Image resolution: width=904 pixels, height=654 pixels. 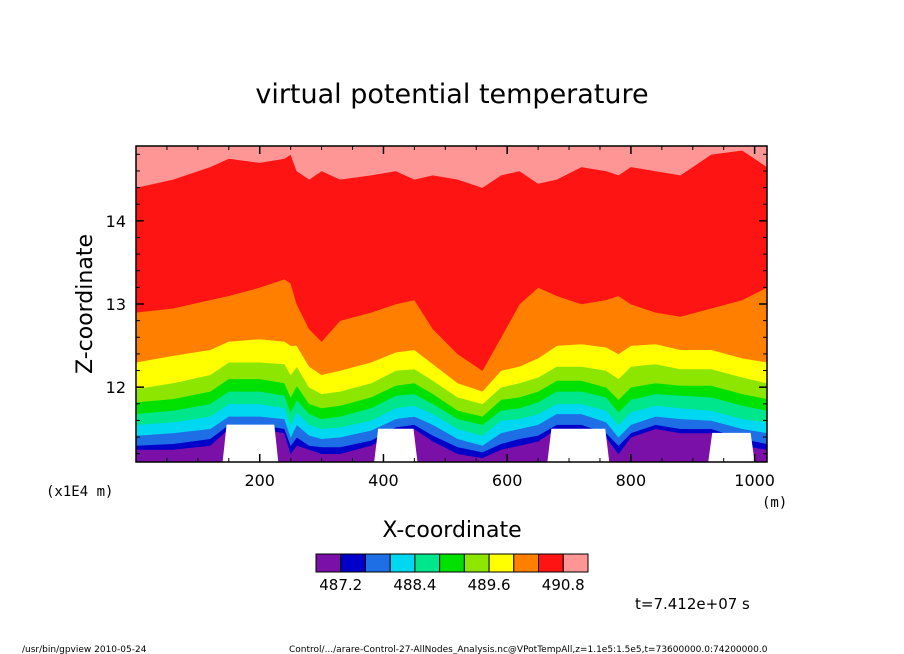 I want to click on chart-title: virtual potential temperature, so click(x=451, y=94).